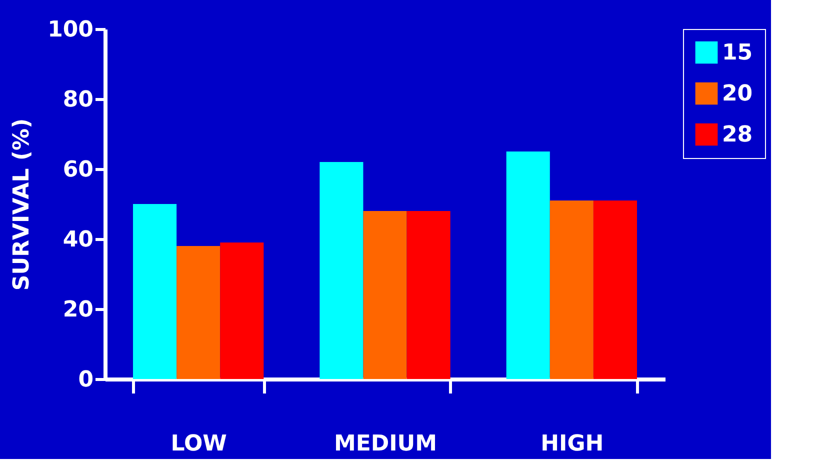 This screenshot has width=828, height=470. I want to click on x-tick-label: MEDIUM, so click(386, 444).